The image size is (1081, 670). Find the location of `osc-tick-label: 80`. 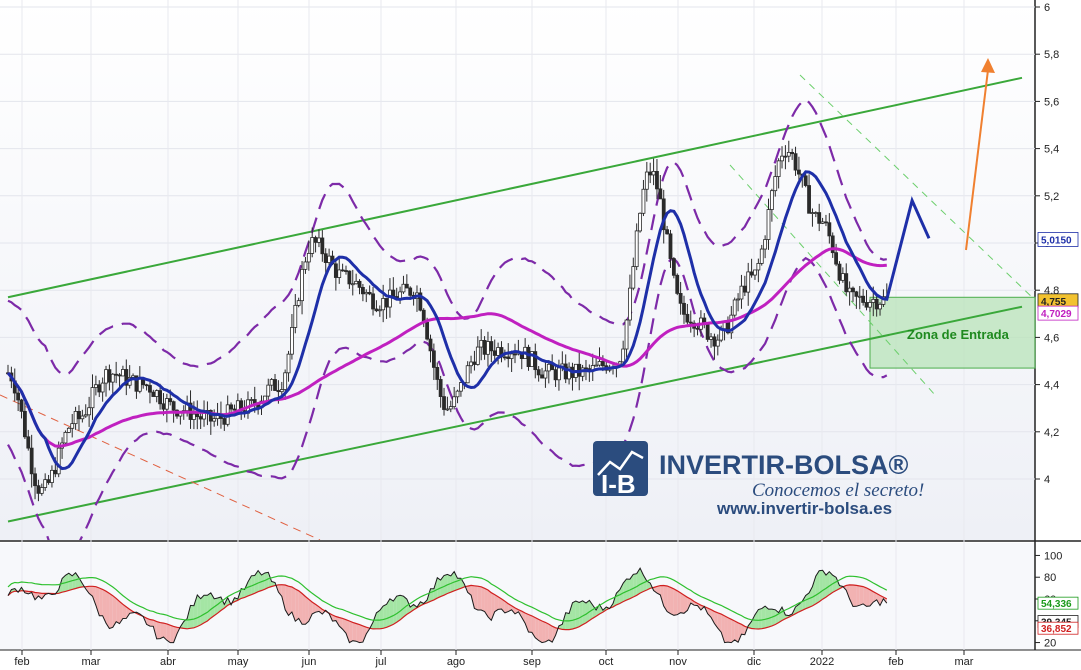

osc-tick-label: 80 is located at coordinates (1050, 578).